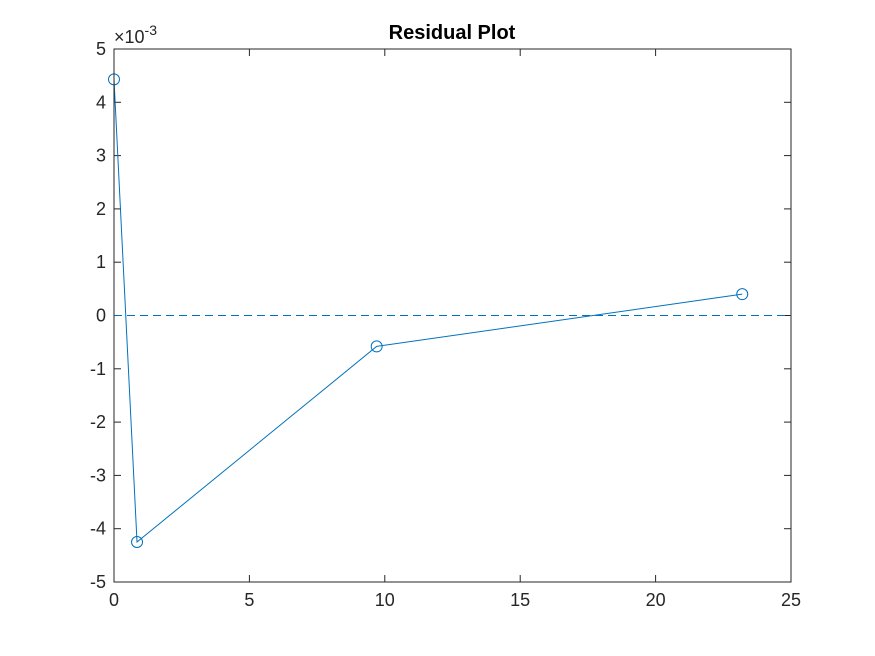 The image size is (875, 656). Describe the element at coordinates (791, 600) in the screenshot. I see `x-tick-label: 25` at that location.